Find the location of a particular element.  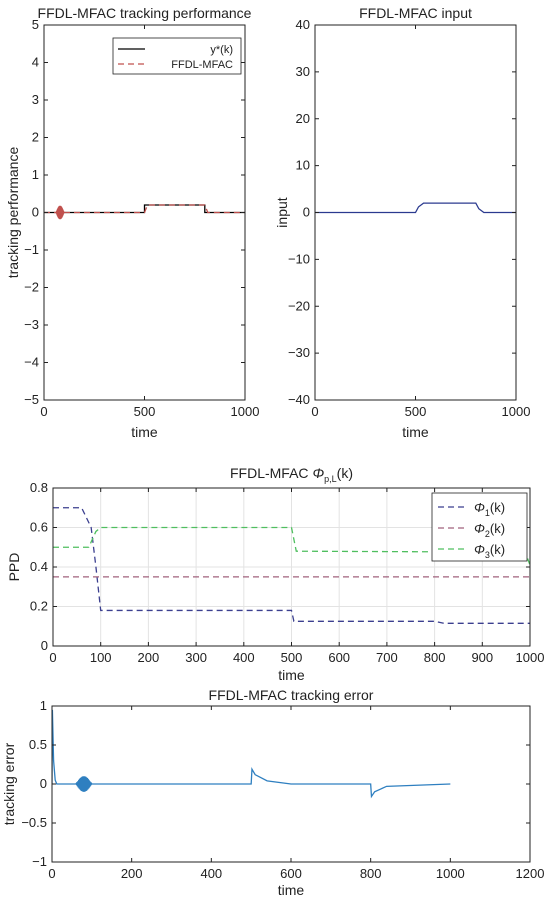

x-tick-label: 700 is located at coordinates (387, 657).